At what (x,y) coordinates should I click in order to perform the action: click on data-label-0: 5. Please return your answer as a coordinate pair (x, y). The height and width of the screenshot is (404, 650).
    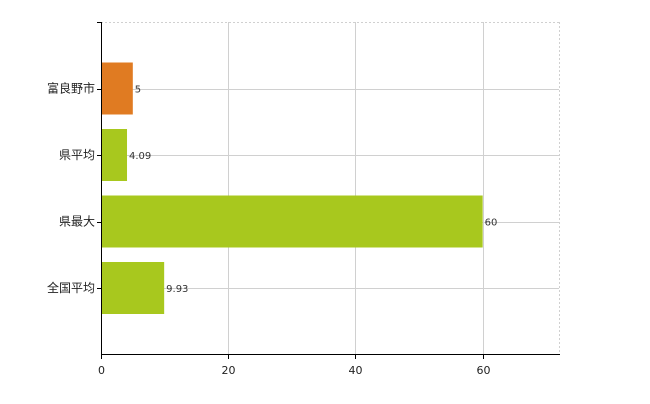
    Looking at the image, I should click on (138, 90).